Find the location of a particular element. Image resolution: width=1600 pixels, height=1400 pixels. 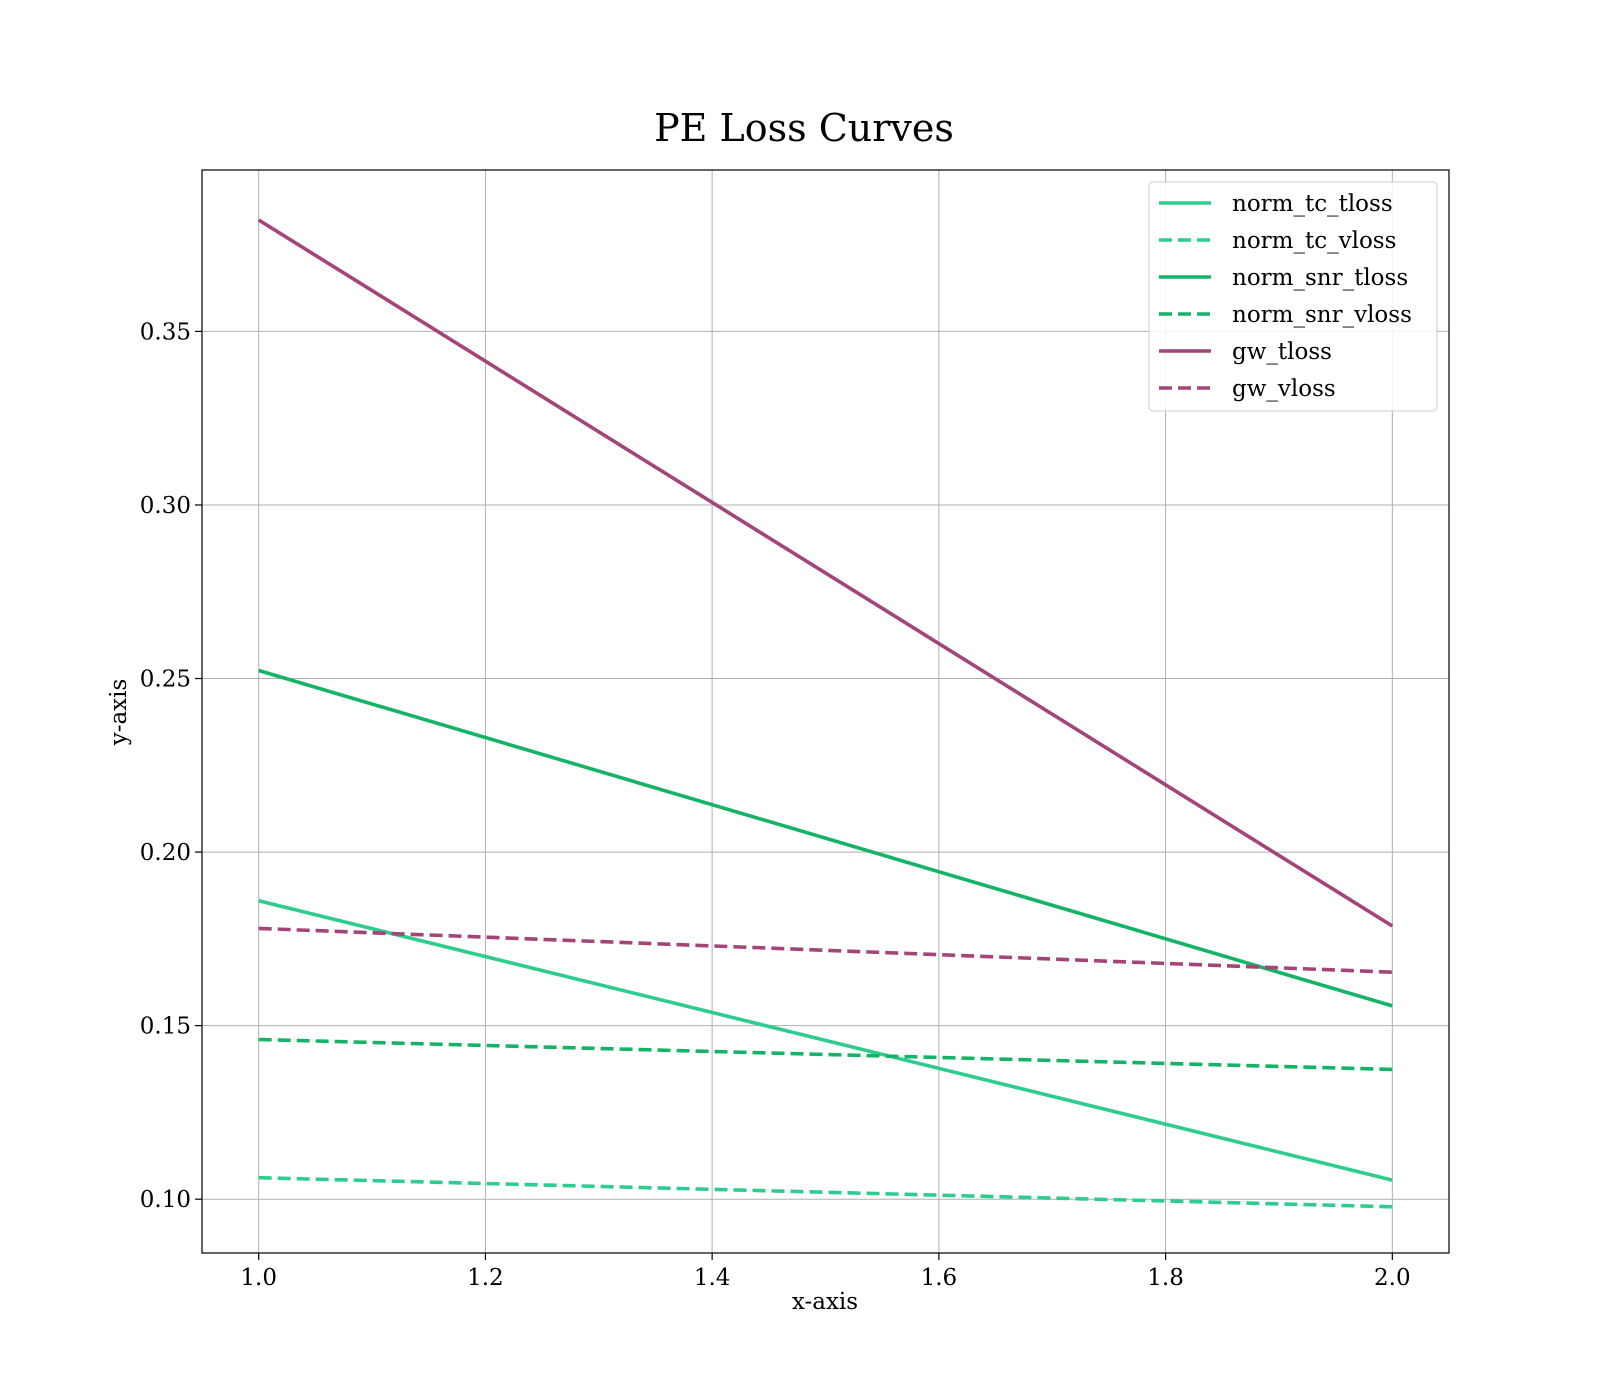

y-tick-label: 0.10 is located at coordinates (165, 1200).